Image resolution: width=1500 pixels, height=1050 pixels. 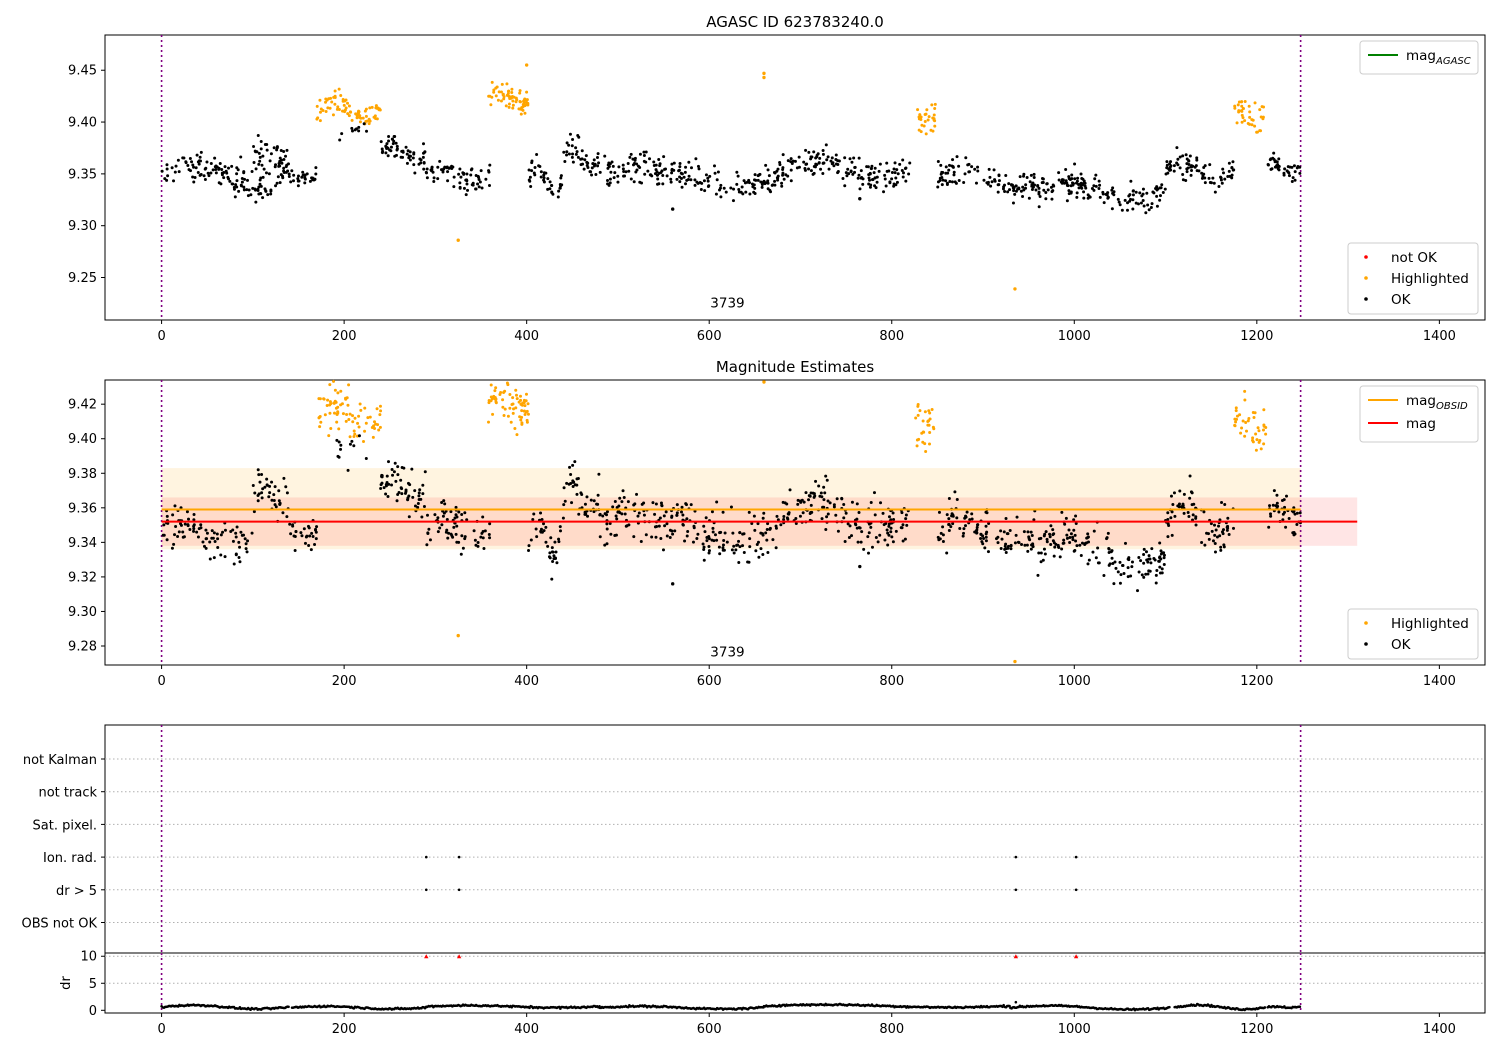 I want to click on dr-point, so click(x=1265, y=1007).